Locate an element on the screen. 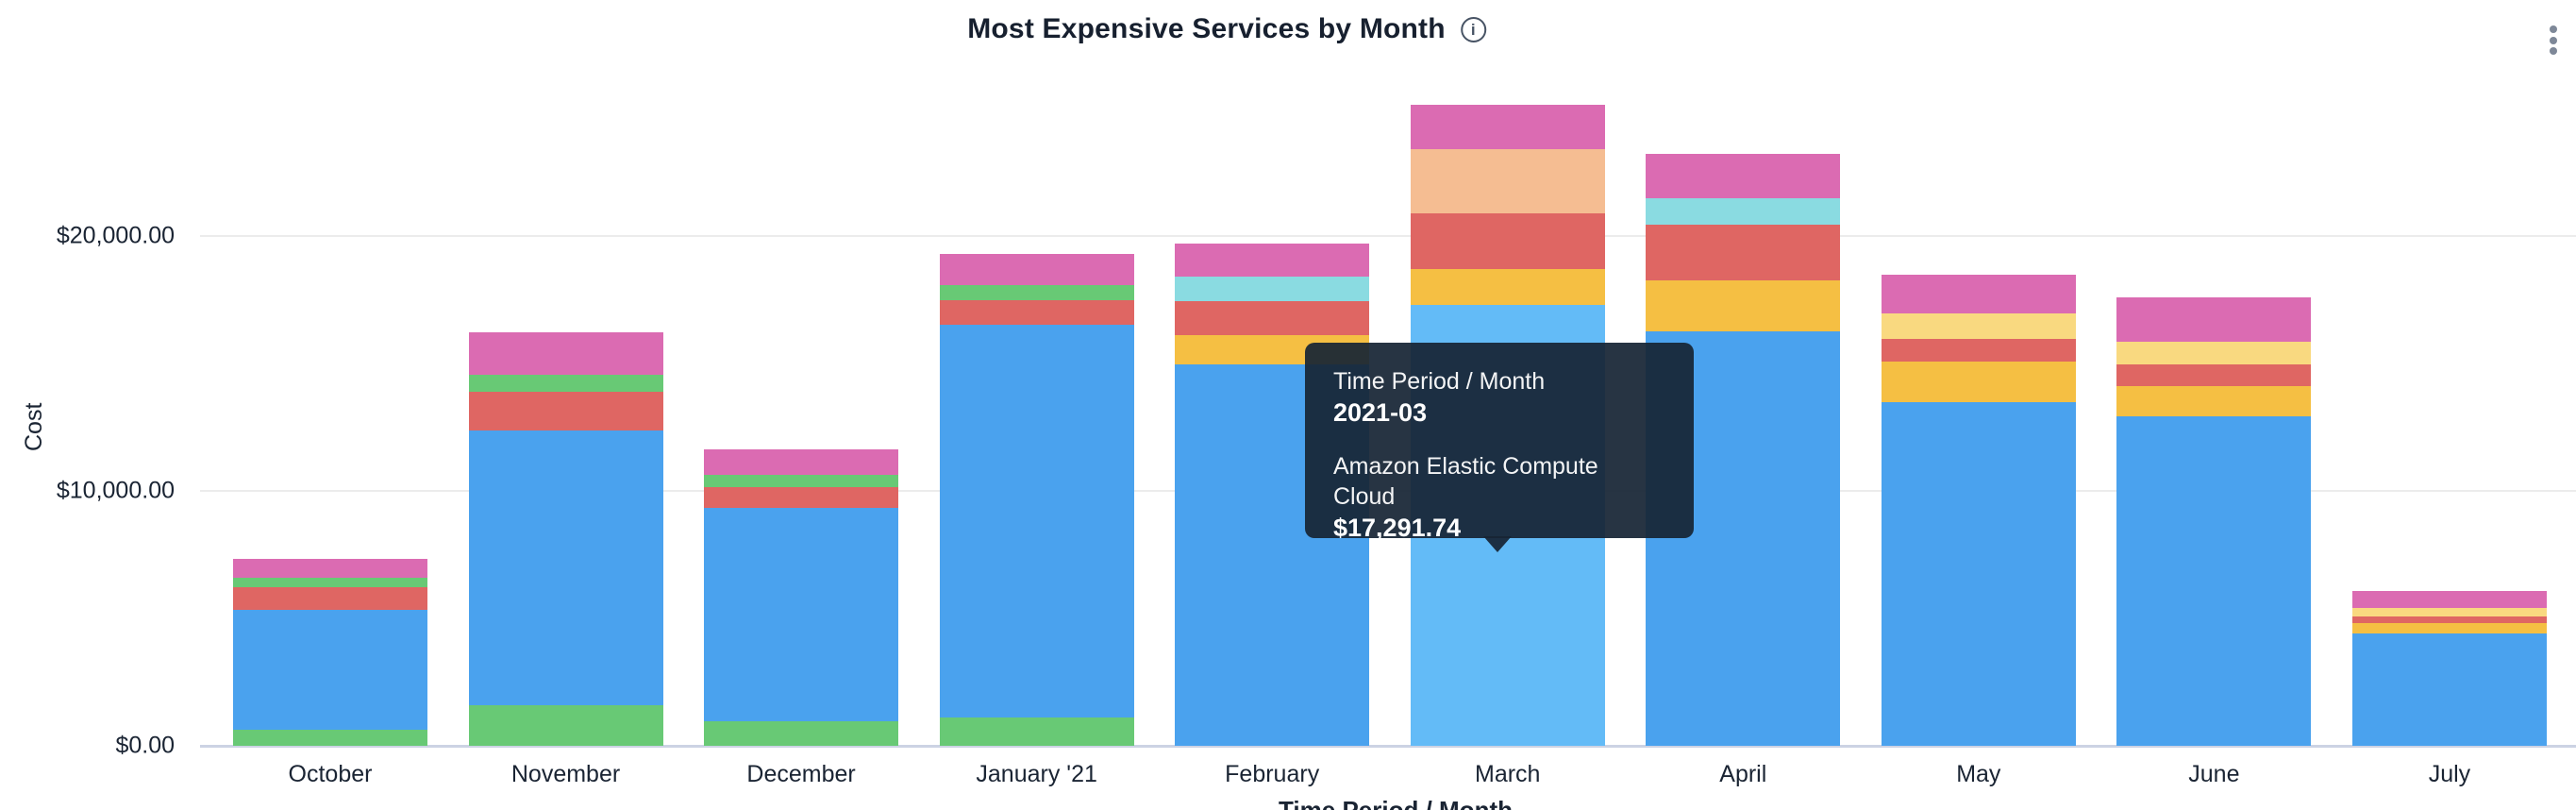  y-tick-label: $20,000.00 is located at coordinates (115, 236).